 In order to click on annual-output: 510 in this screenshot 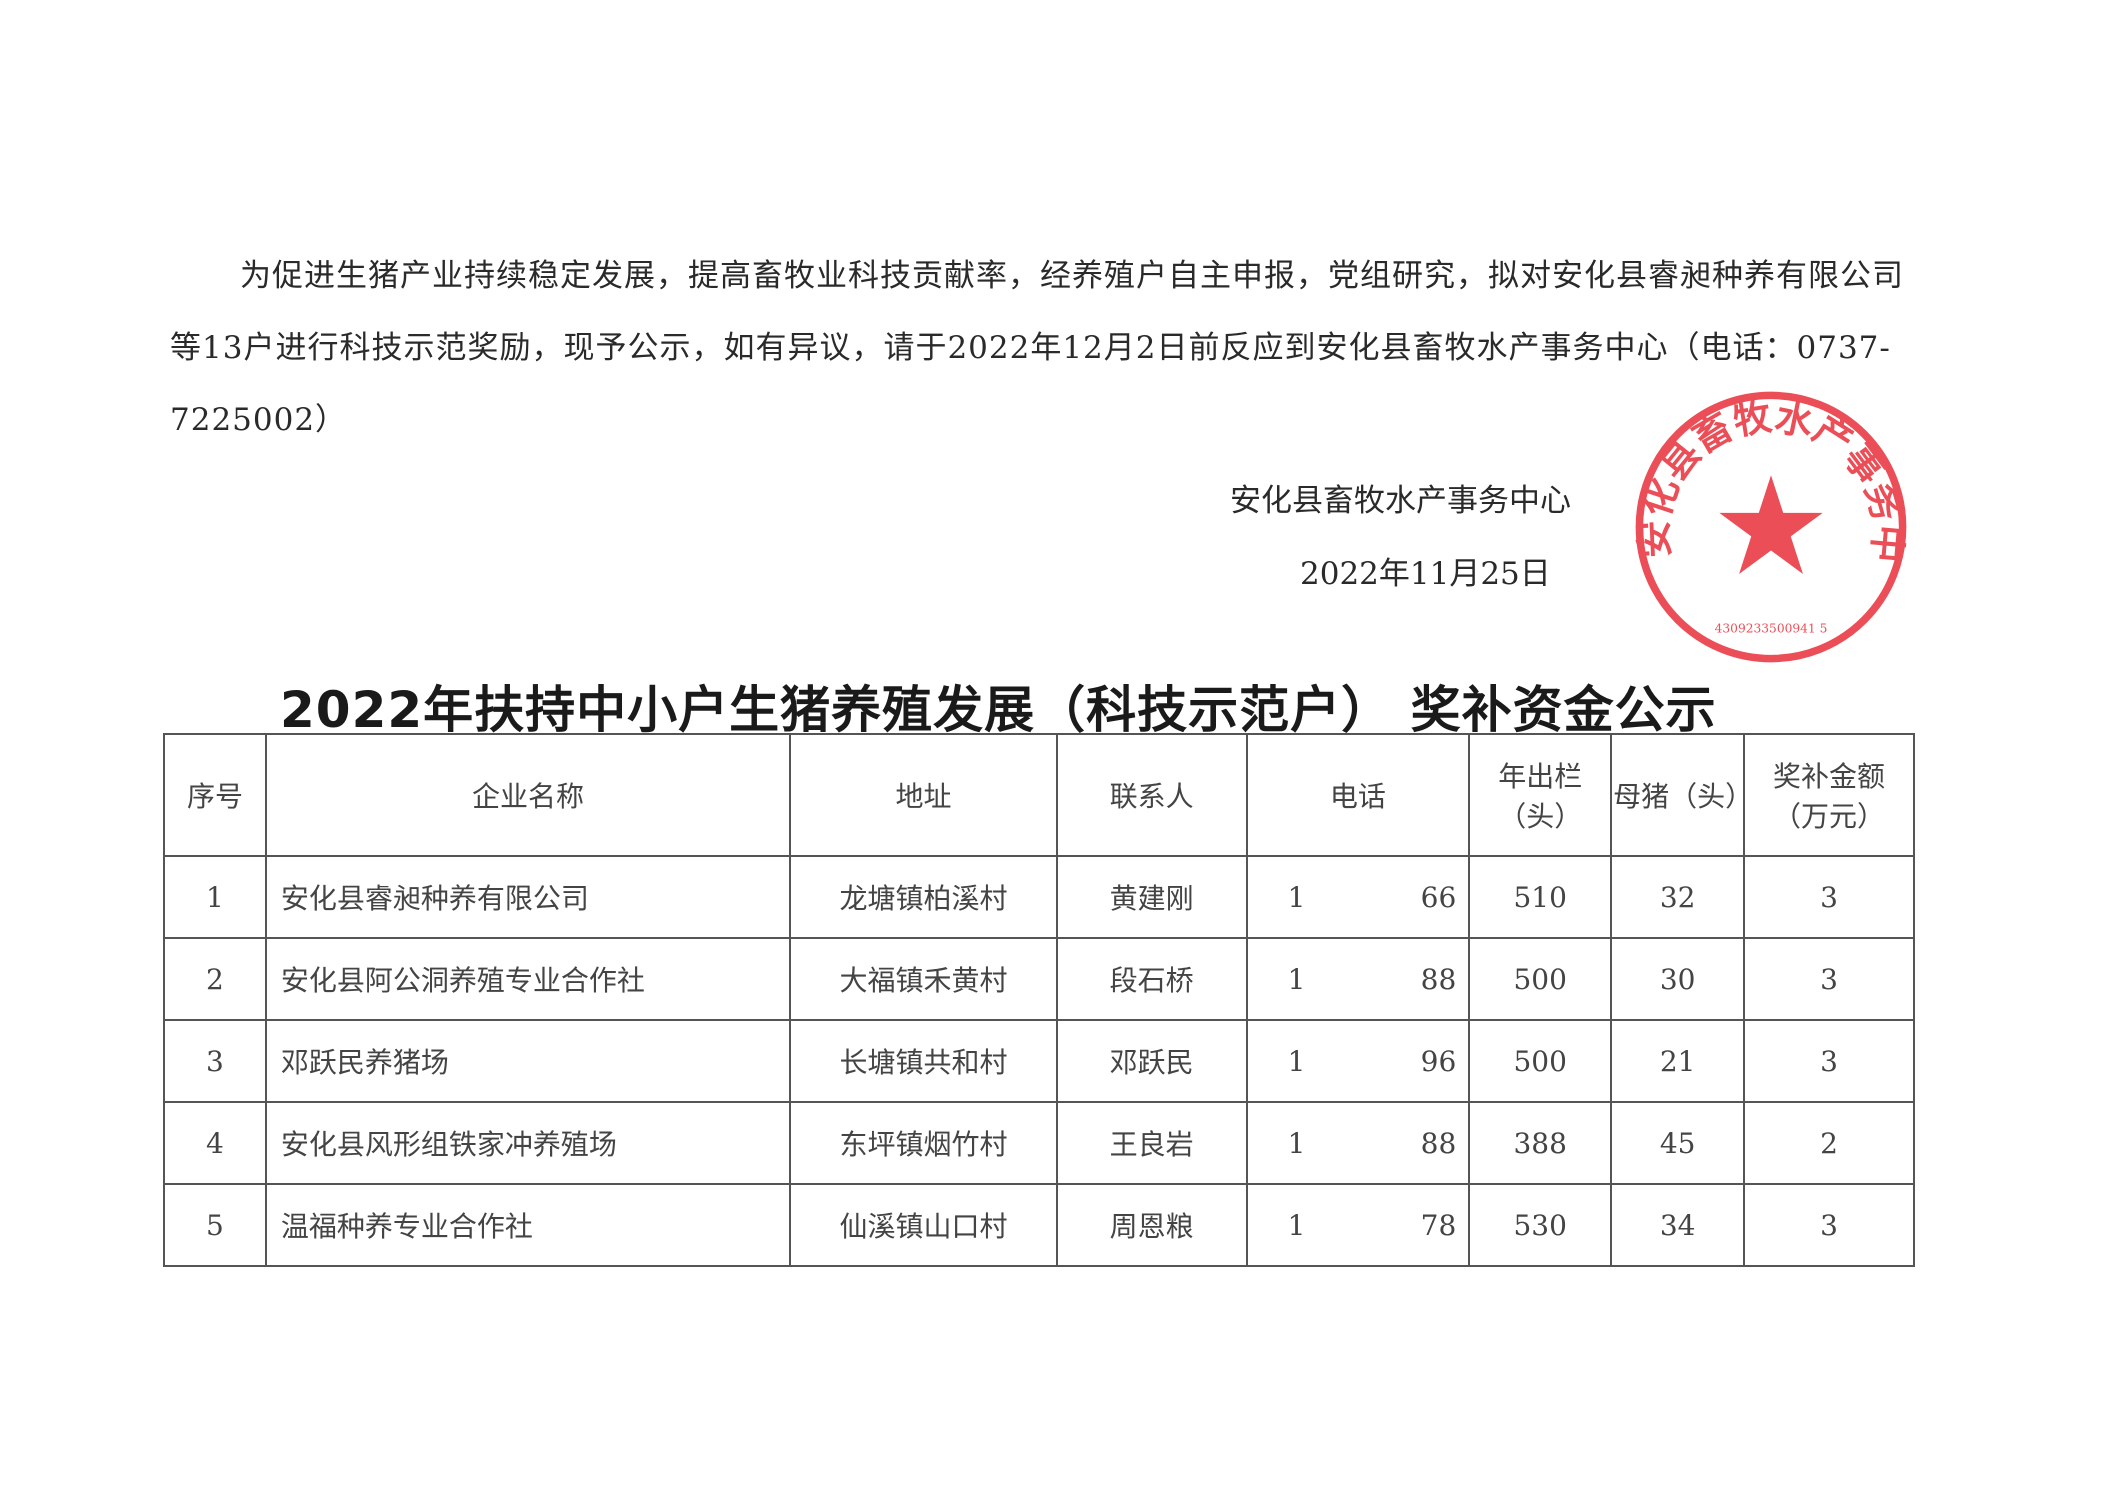, I will do `click(1540, 897)`.